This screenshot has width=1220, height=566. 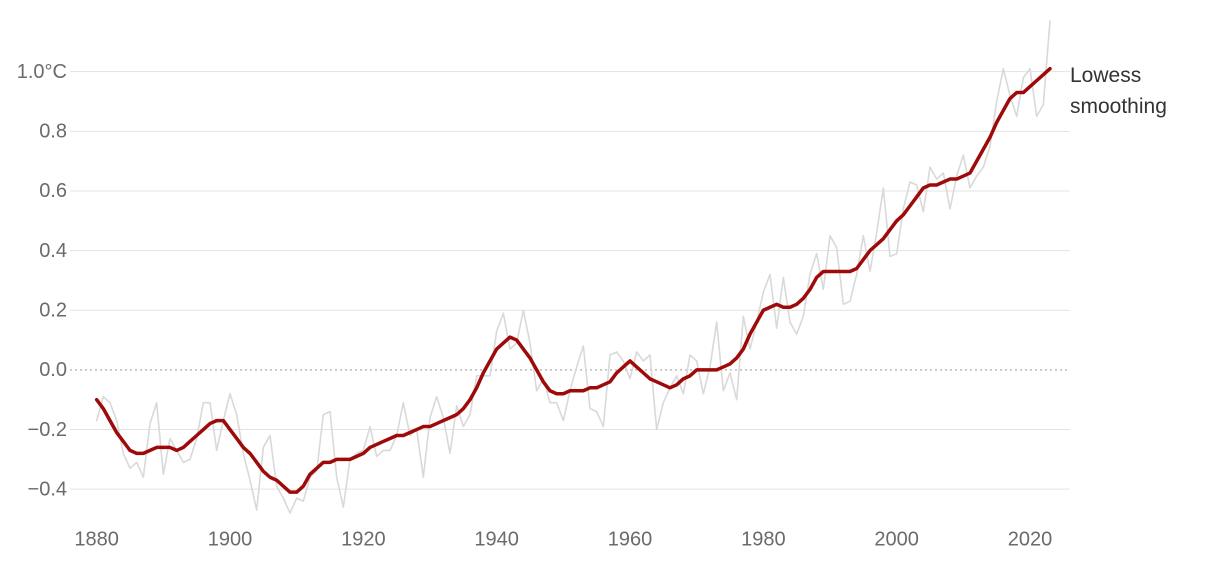 I want to click on x-tick-label: 1880, so click(x=96, y=539).